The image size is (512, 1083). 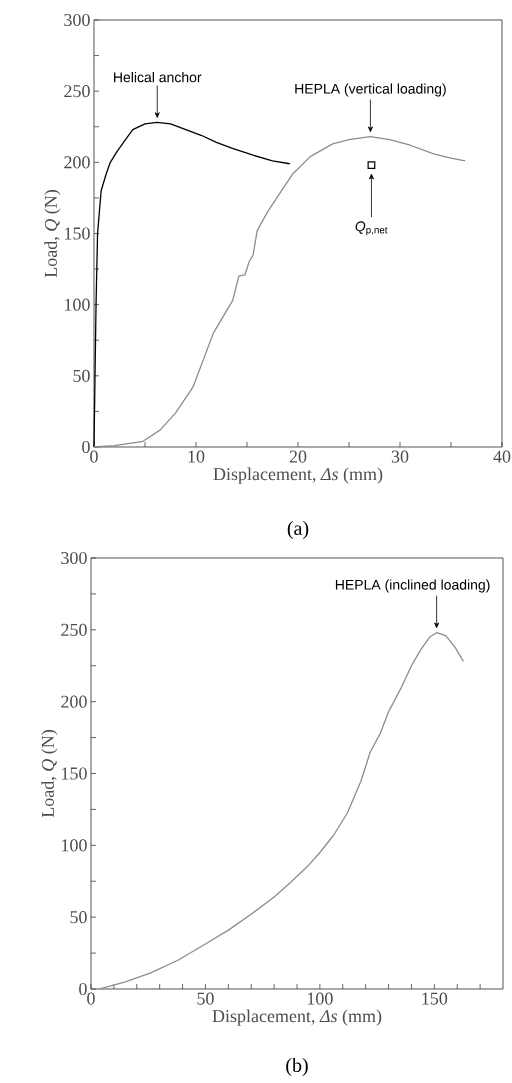 I want to click on annotation: HEPLA (vertical loading), so click(x=370, y=90).